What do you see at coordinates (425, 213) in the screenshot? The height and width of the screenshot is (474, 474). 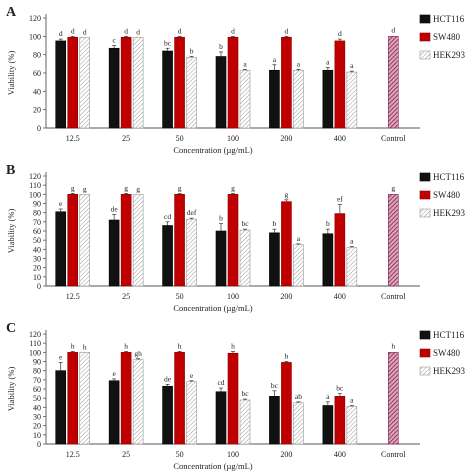 I see `legend-swatch-hek293` at bounding box center [425, 213].